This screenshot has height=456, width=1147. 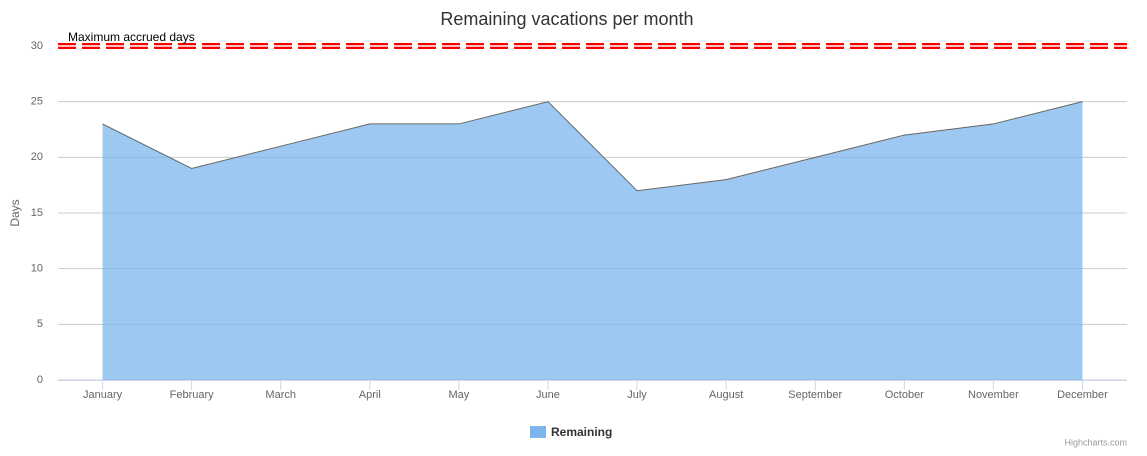 What do you see at coordinates (131, 37) in the screenshot?
I see `plot-line-label: Maximum accrued days` at bounding box center [131, 37].